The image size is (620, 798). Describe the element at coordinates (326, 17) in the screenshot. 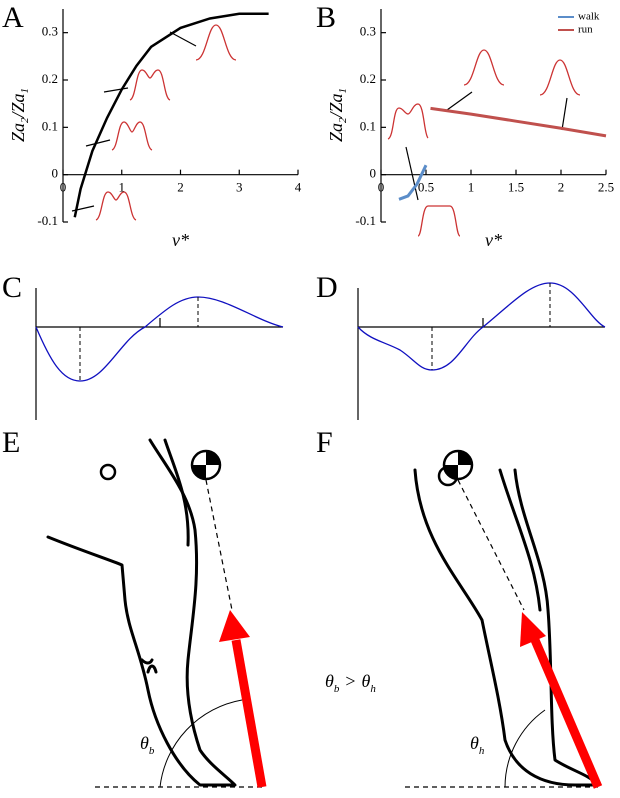

I see `panel-label: B` at that location.